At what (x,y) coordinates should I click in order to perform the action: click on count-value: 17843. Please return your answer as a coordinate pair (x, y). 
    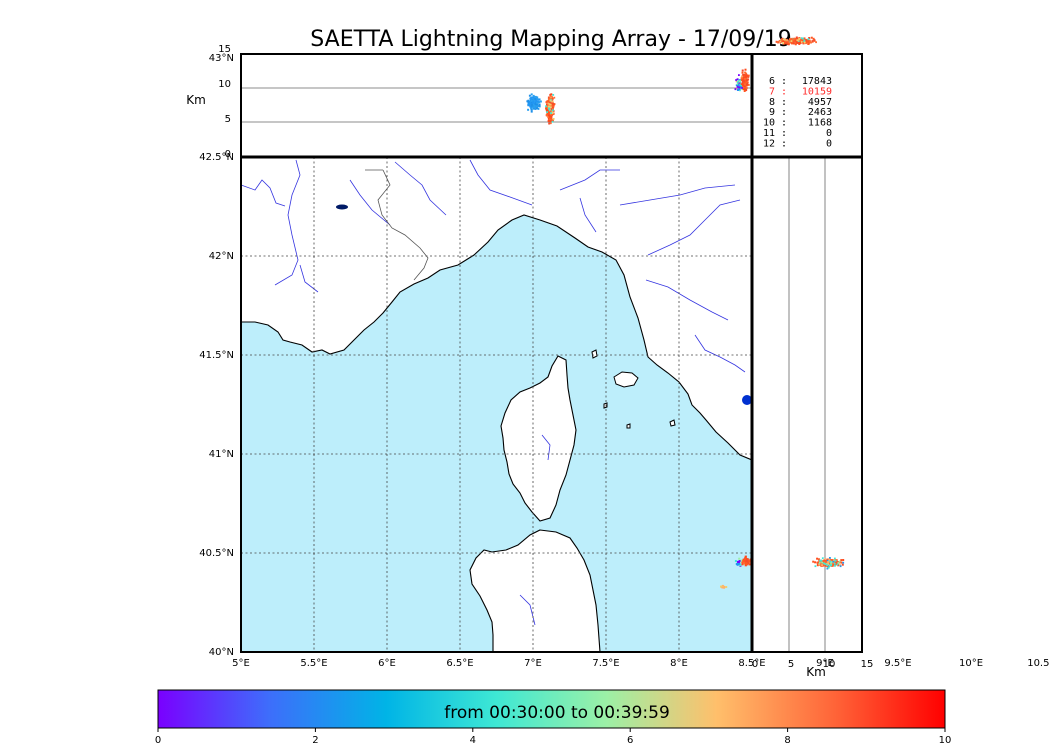
    Looking at the image, I should click on (817, 81).